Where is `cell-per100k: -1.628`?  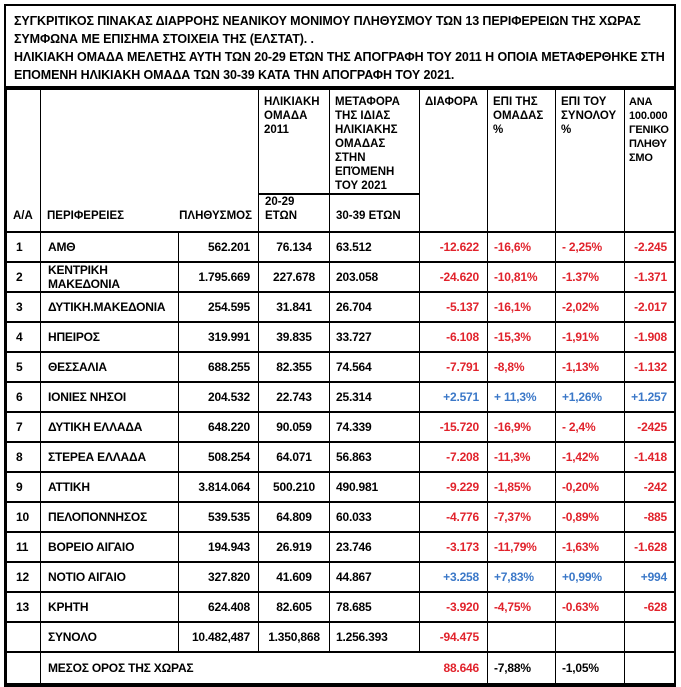
cell-per100k: -1.628 is located at coordinates (649, 547).